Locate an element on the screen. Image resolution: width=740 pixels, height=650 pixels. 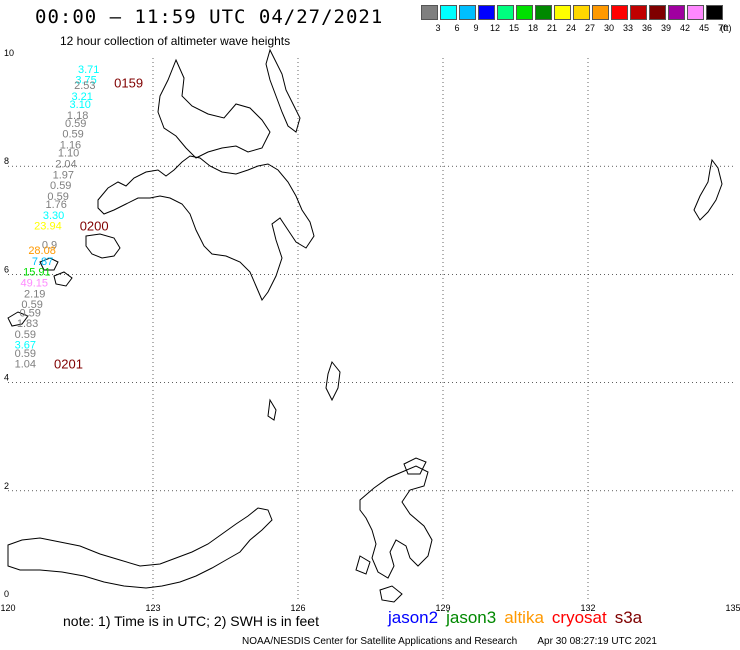
legend-label-45: 45 is located at coordinates (703, 28).